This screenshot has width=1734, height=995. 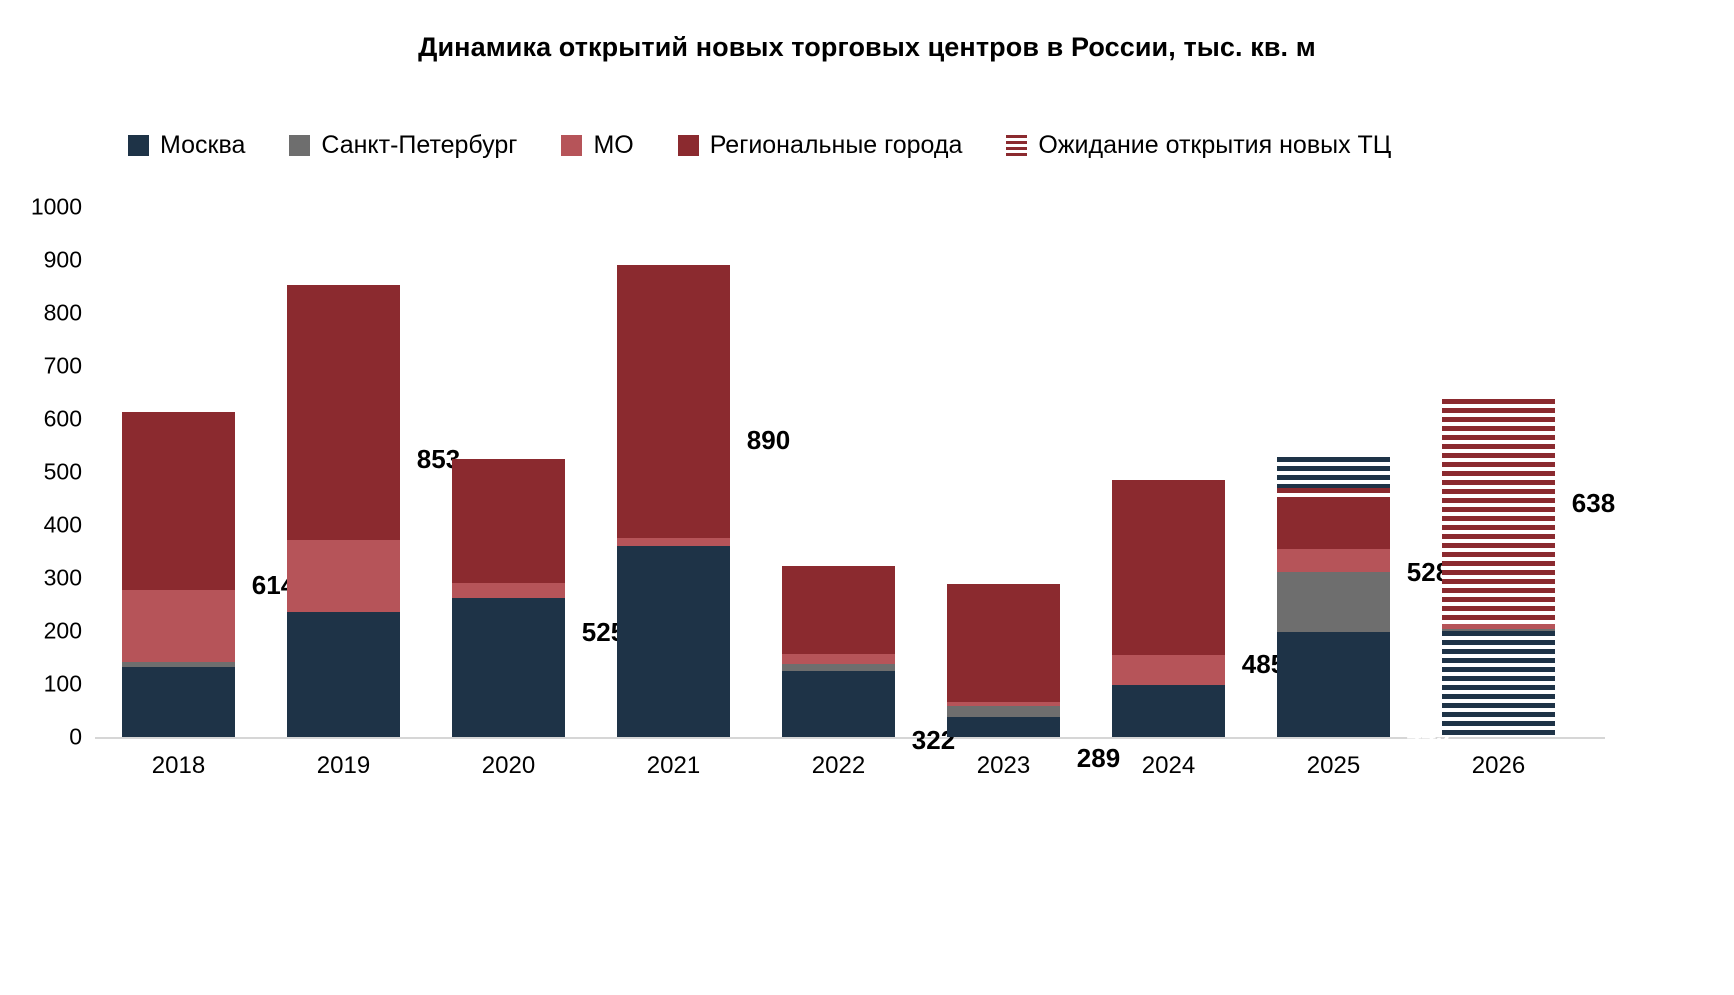 I want to click on bar-2025-segment-expected-moscow, so click(x=1333, y=473).